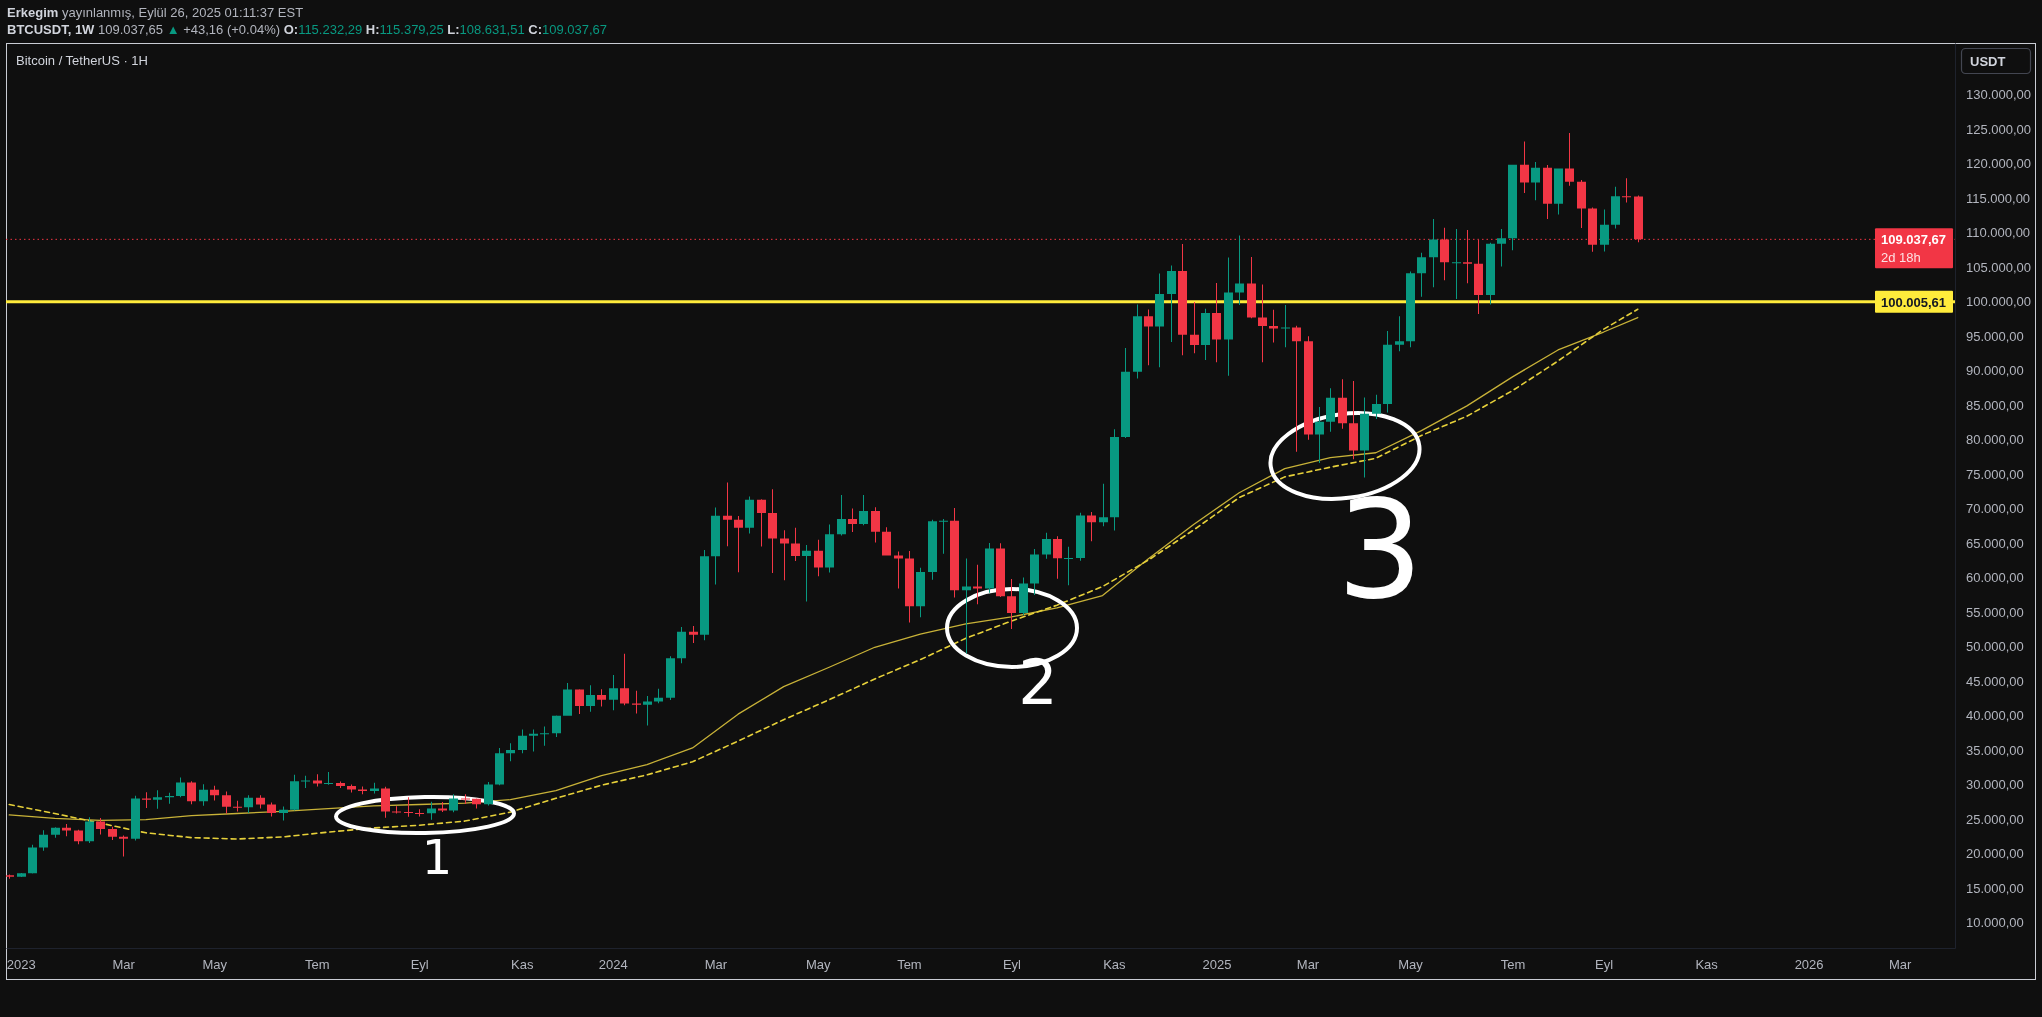 This screenshot has height=1017, width=2042. What do you see at coordinates (1995, 888) in the screenshot?
I see `y-tick-label: 15.000,00` at bounding box center [1995, 888].